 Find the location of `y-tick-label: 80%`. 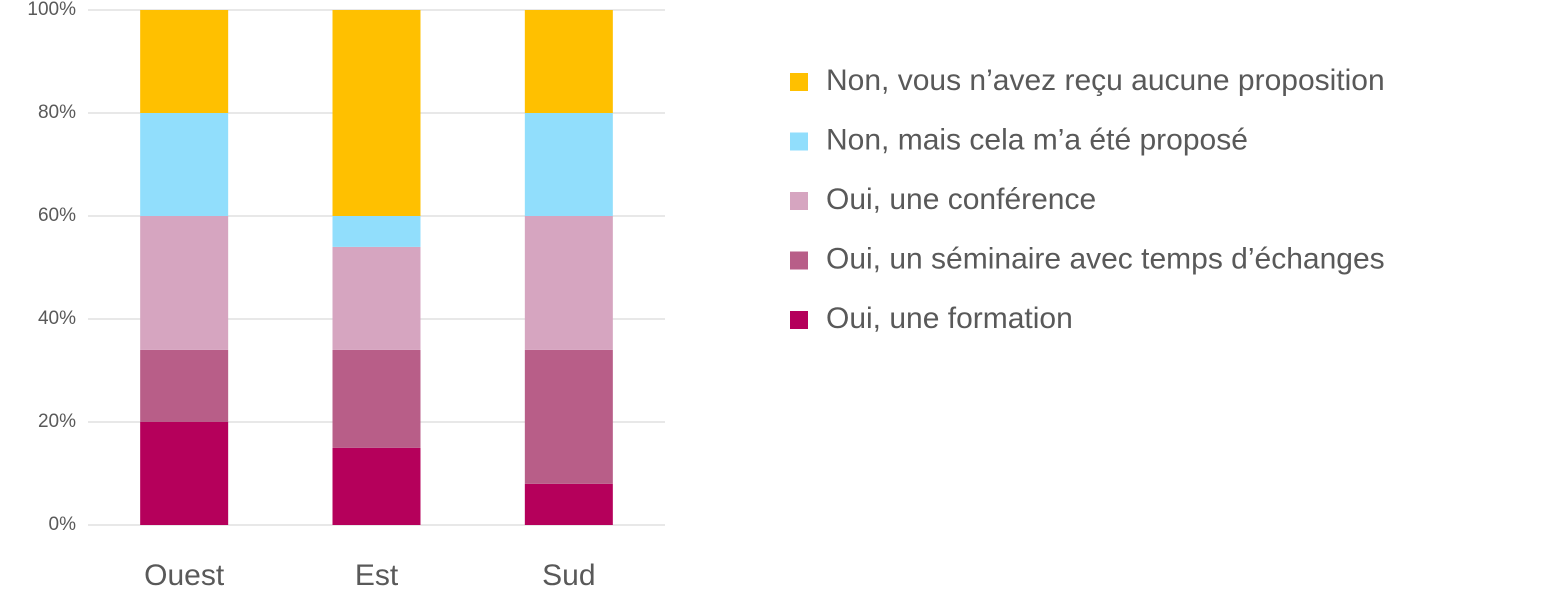

y-tick-label: 80% is located at coordinates (57, 112).